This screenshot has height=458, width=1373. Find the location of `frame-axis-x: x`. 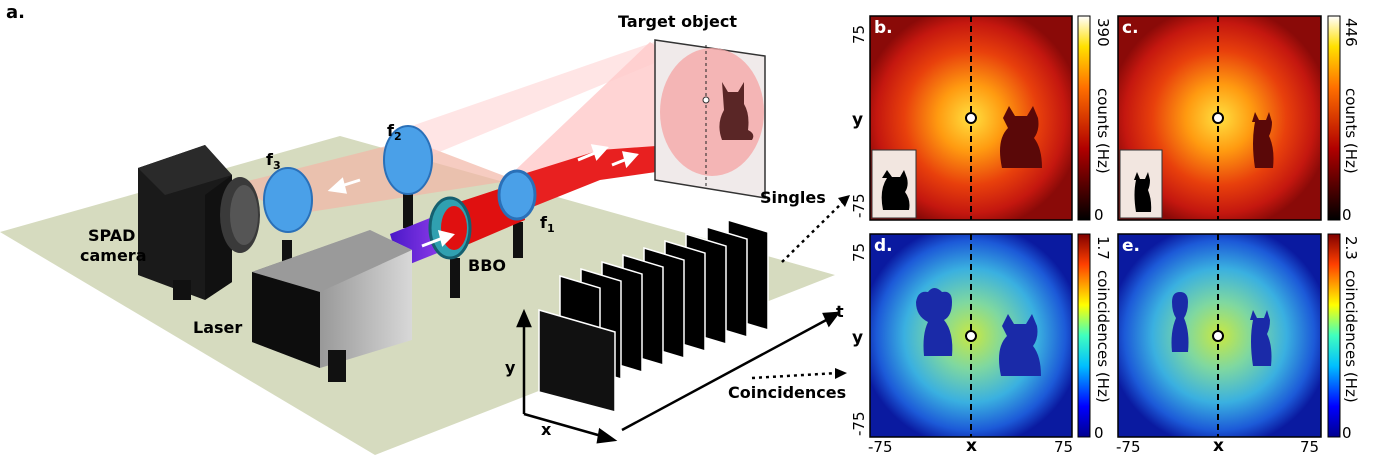

frame-axis-x: x is located at coordinates (546, 429).